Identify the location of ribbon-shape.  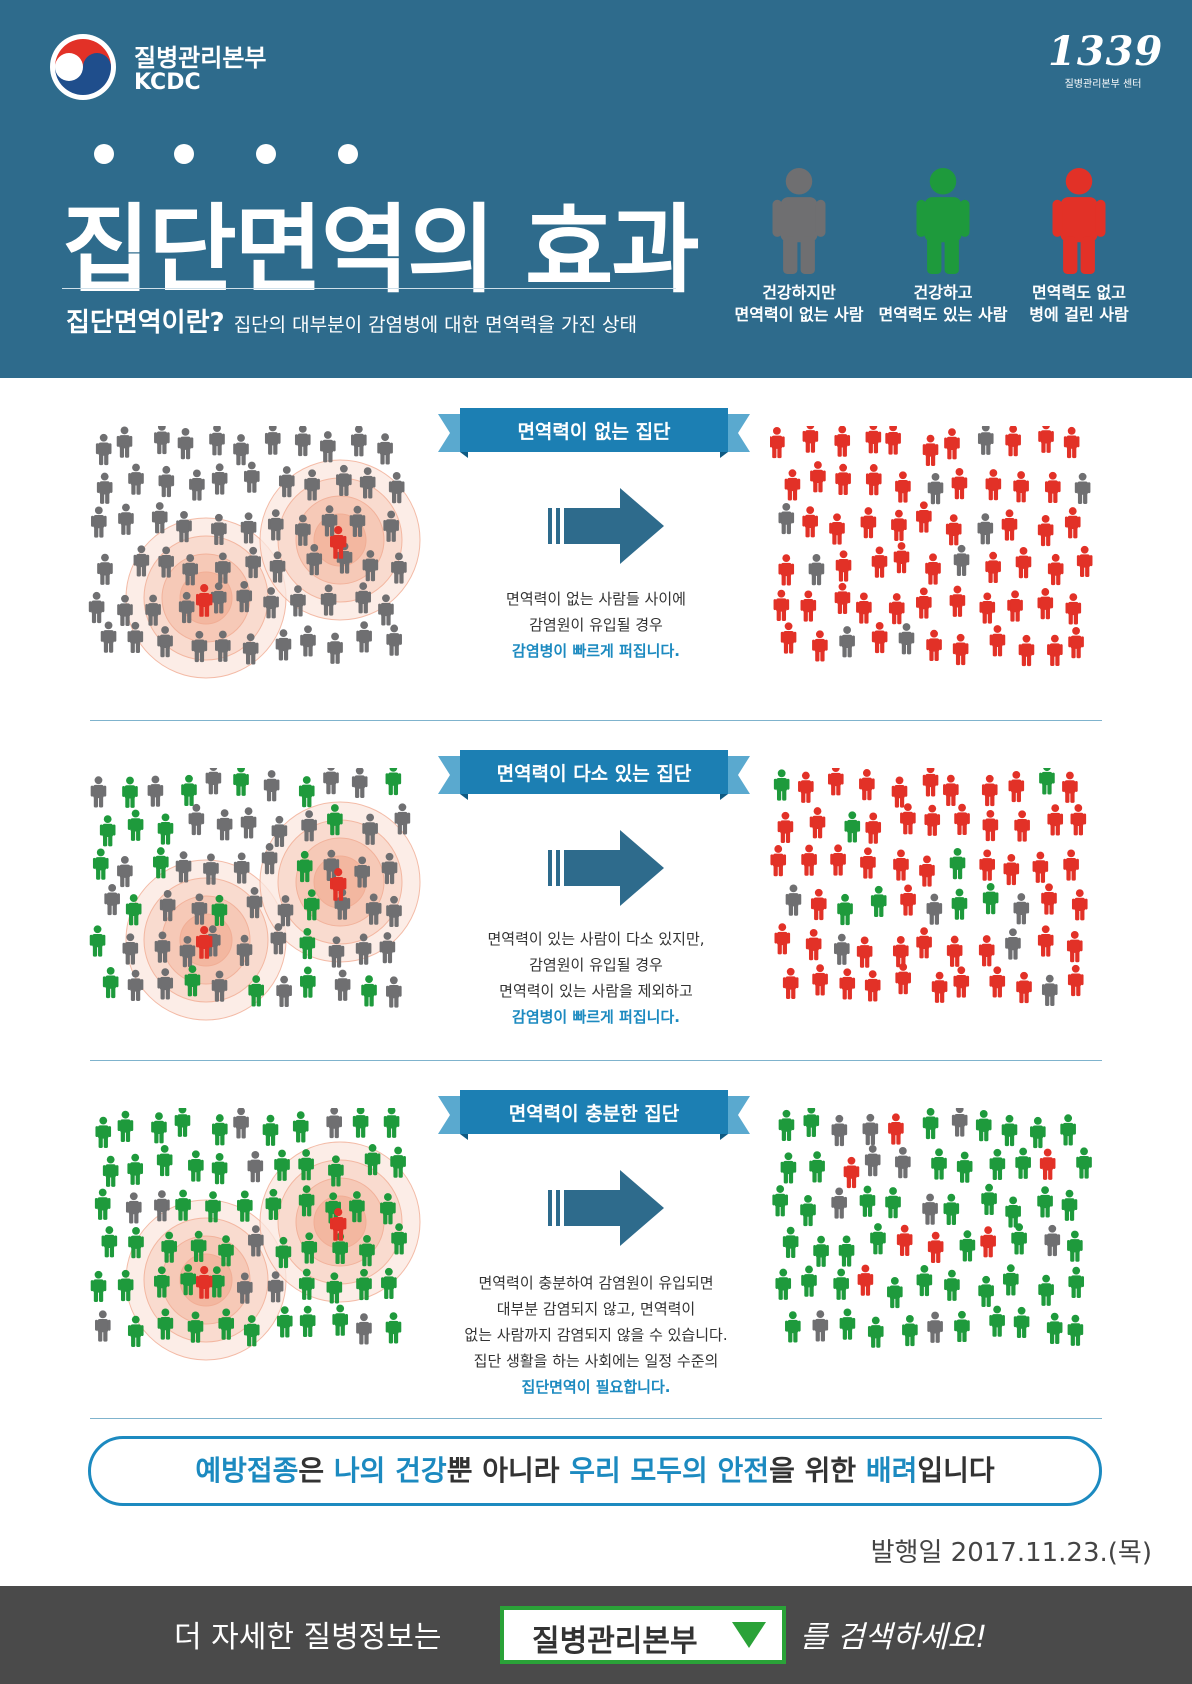
(594, 775).